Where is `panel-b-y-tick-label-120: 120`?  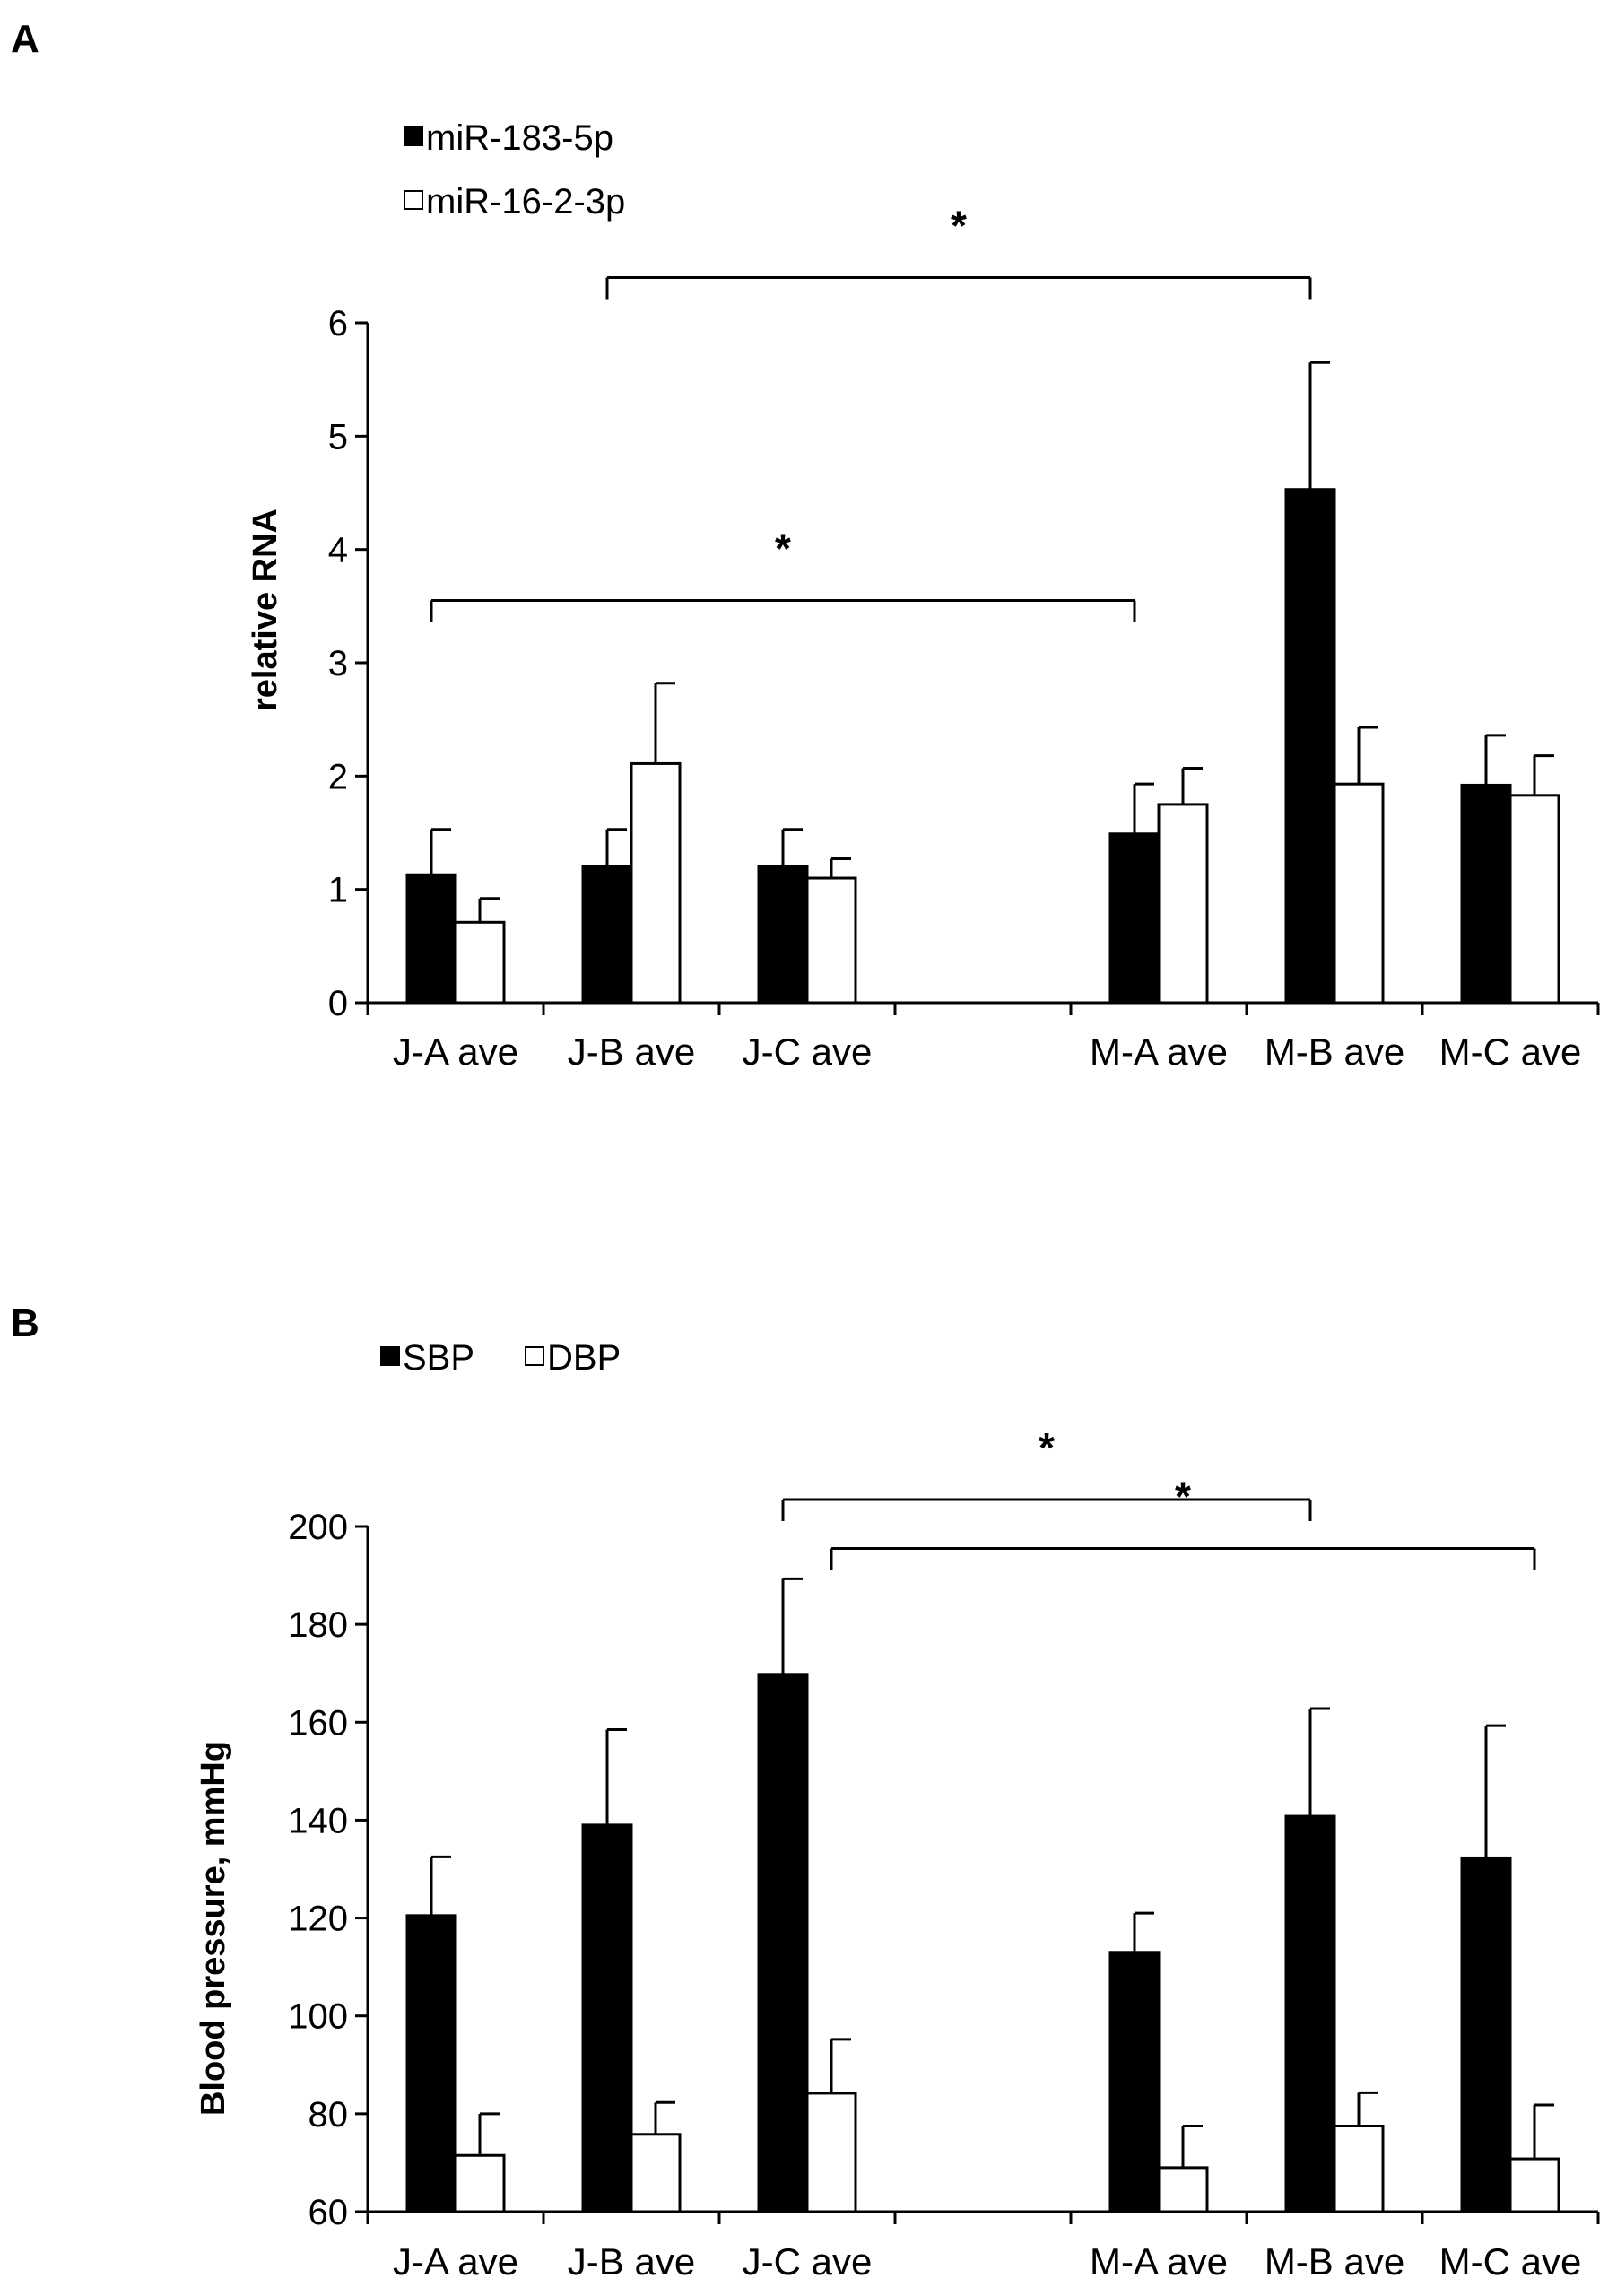
panel-b-y-tick-label-120: 120 is located at coordinates (318, 1919).